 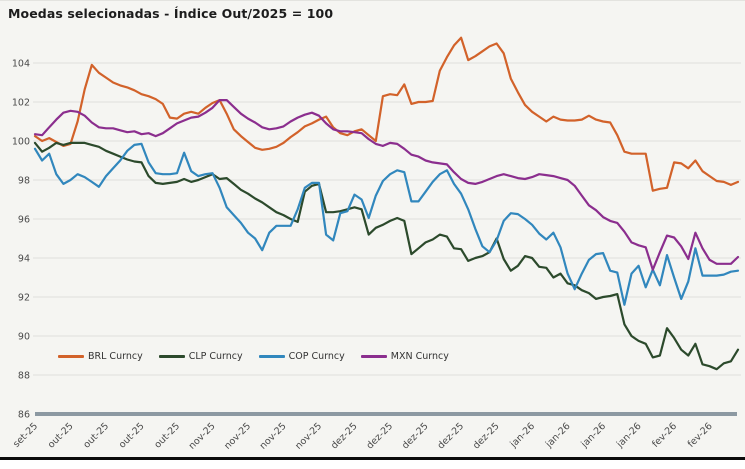 I want to click on legend-label-cop: COP Curncy, so click(x=316, y=356).